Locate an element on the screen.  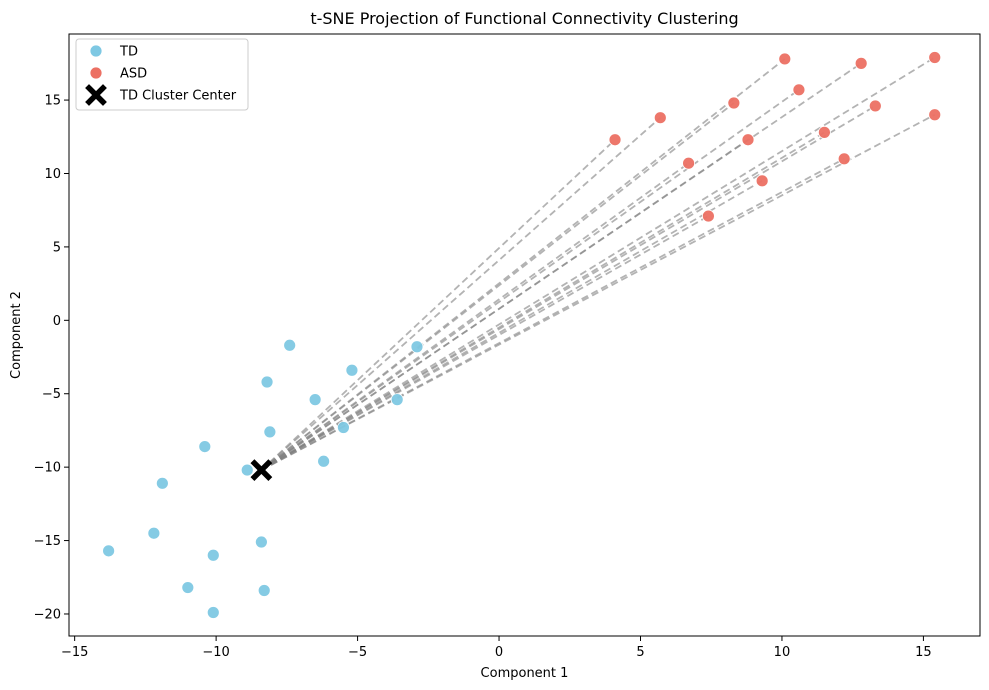
y-tick-label: 5 is located at coordinates (57, 247).